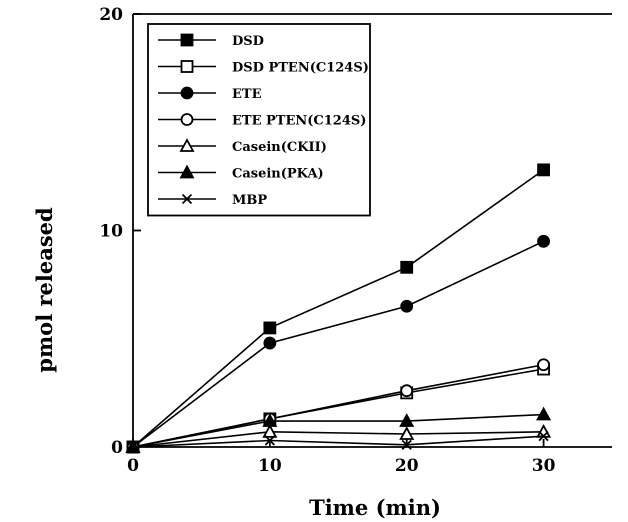 The width and height of the screenshot is (628, 522). I want to click on legend-entry-mbp: MBP, so click(212, 200).